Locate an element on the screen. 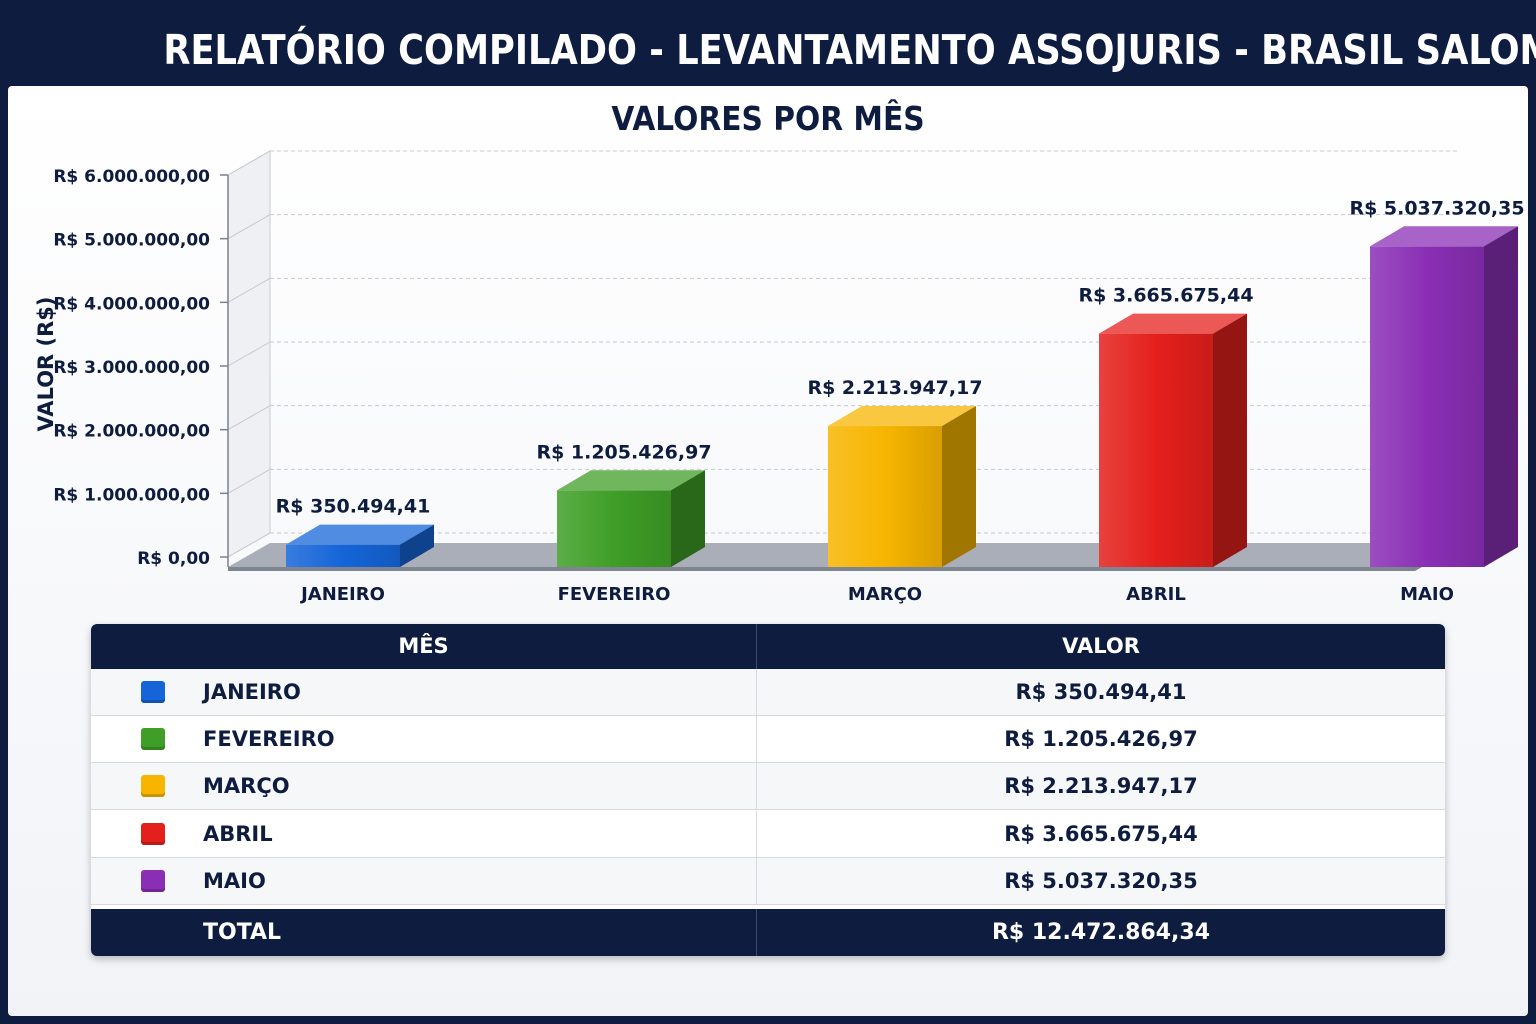 Image resolution: width=1536 pixels, height=1024 pixels. y-axis-label: VALOR (R$) is located at coordinates (46, 363).